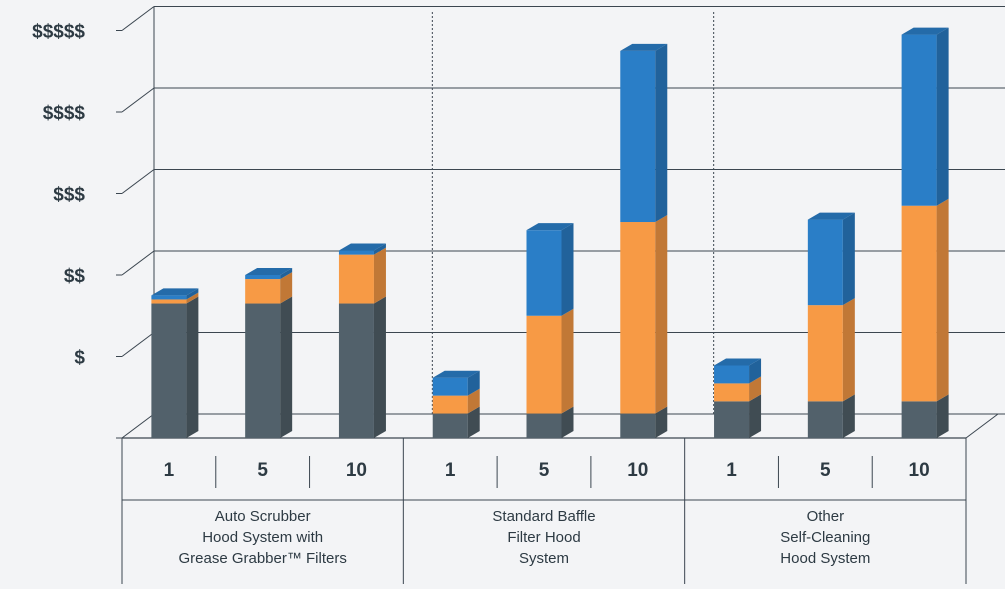 This screenshot has width=1005, height=589. I want to click on group-label-line: Hood System, so click(825, 558).